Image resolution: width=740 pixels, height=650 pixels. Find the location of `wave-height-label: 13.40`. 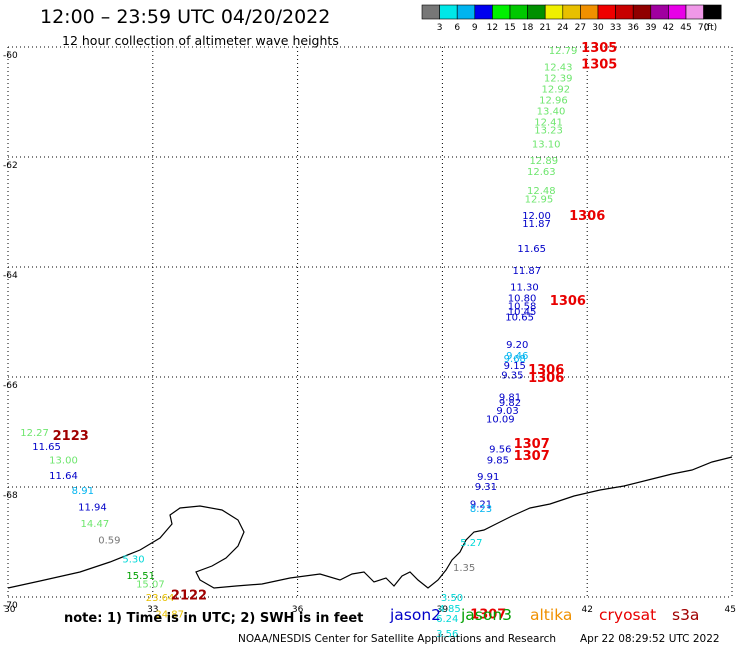

wave-height-label: 13.40 is located at coordinates (551, 111).